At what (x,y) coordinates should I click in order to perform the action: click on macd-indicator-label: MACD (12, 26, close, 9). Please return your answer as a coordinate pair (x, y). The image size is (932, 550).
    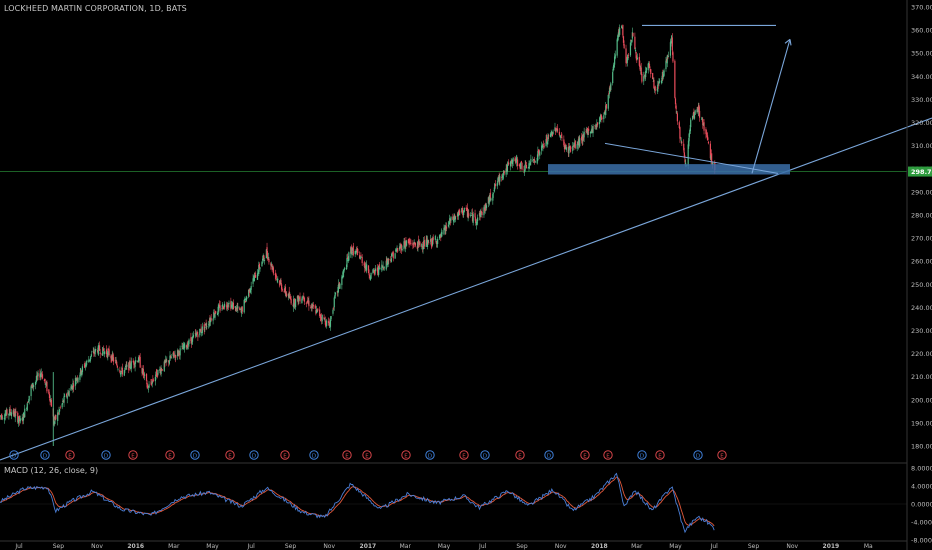
    Looking at the image, I should click on (51, 470).